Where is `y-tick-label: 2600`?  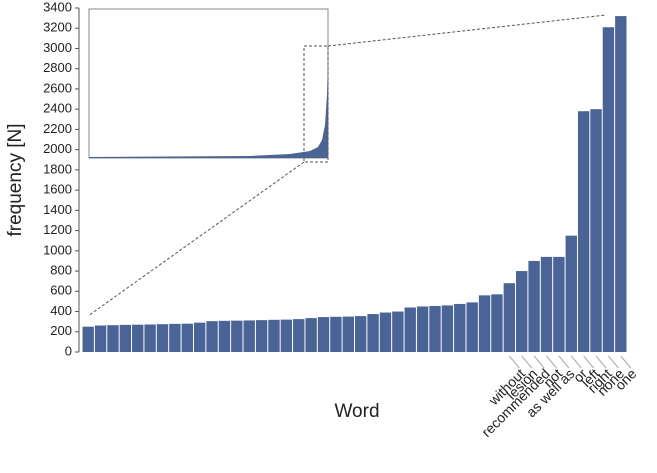 y-tick-label: 2600 is located at coordinates (57, 87).